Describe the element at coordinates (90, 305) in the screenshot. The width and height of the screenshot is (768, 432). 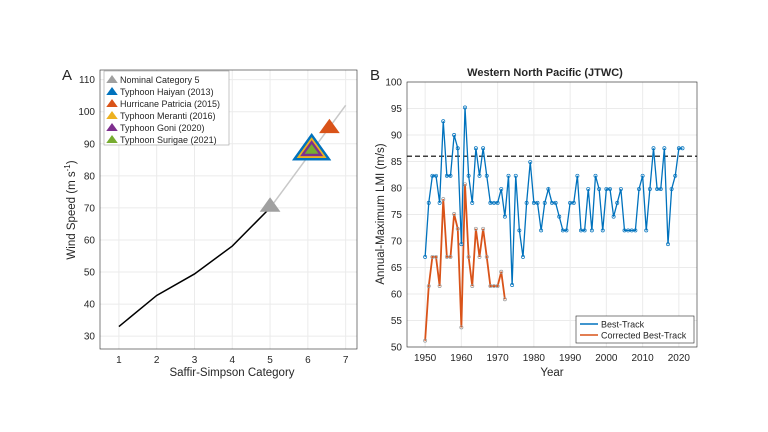
I see `y-tick-label: 40` at that location.